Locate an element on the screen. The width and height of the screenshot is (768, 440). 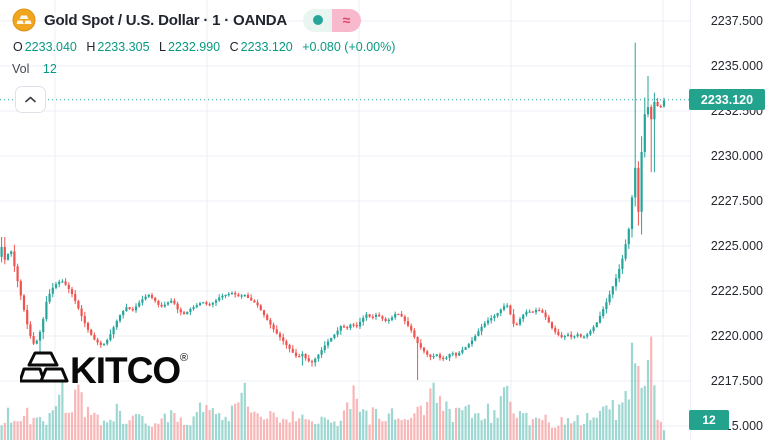
price-axis-label: 2235.000 is located at coordinates (736, 66).